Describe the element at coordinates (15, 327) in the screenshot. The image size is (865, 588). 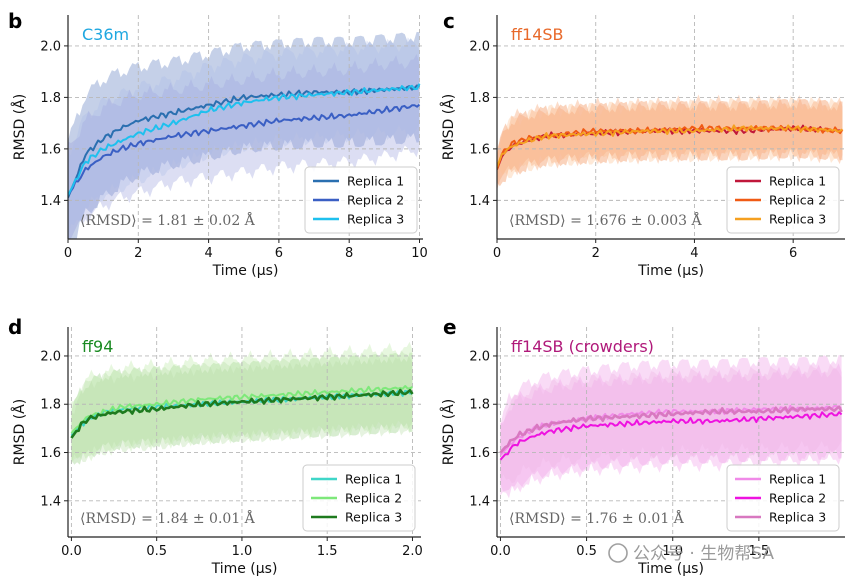
I see `panel-letter: d` at that location.